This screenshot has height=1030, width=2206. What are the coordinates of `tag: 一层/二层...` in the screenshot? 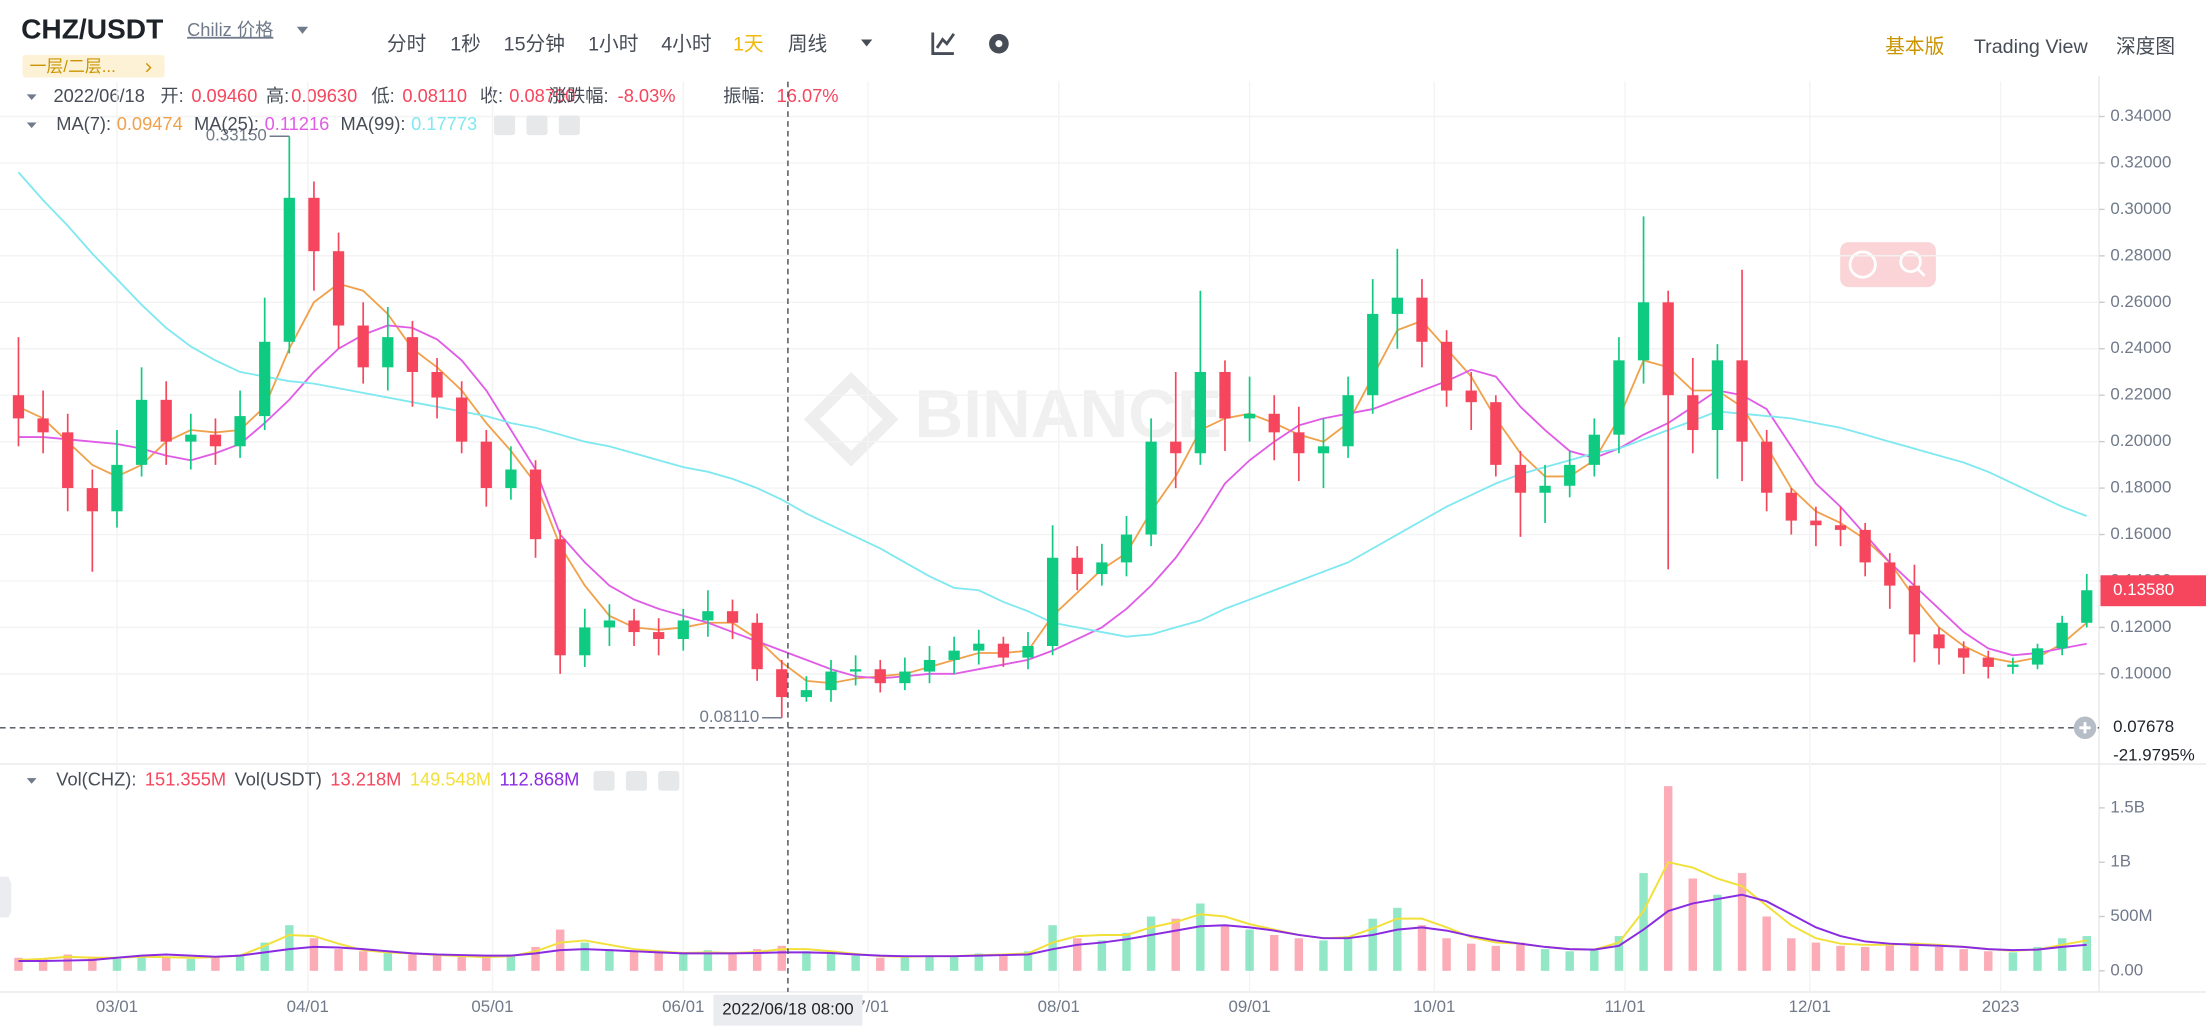 It's located at (73, 66).